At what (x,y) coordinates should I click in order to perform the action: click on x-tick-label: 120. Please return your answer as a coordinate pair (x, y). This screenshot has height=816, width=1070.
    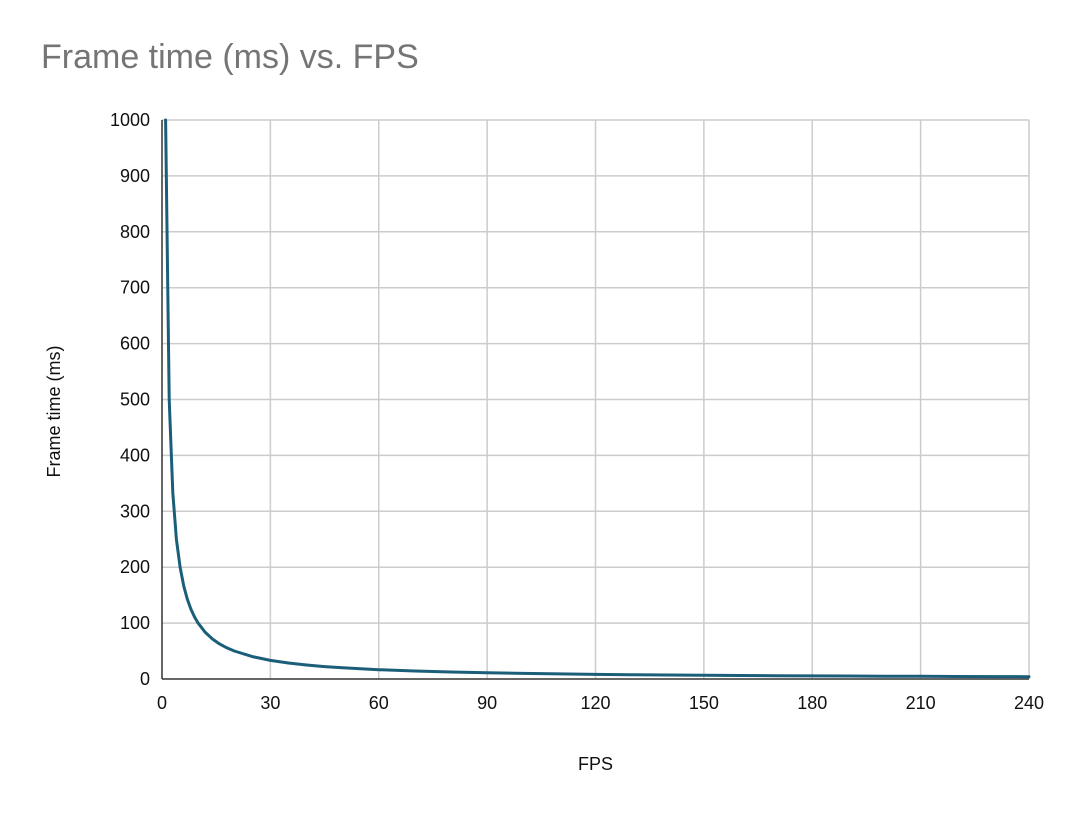
    Looking at the image, I should click on (595, 703).